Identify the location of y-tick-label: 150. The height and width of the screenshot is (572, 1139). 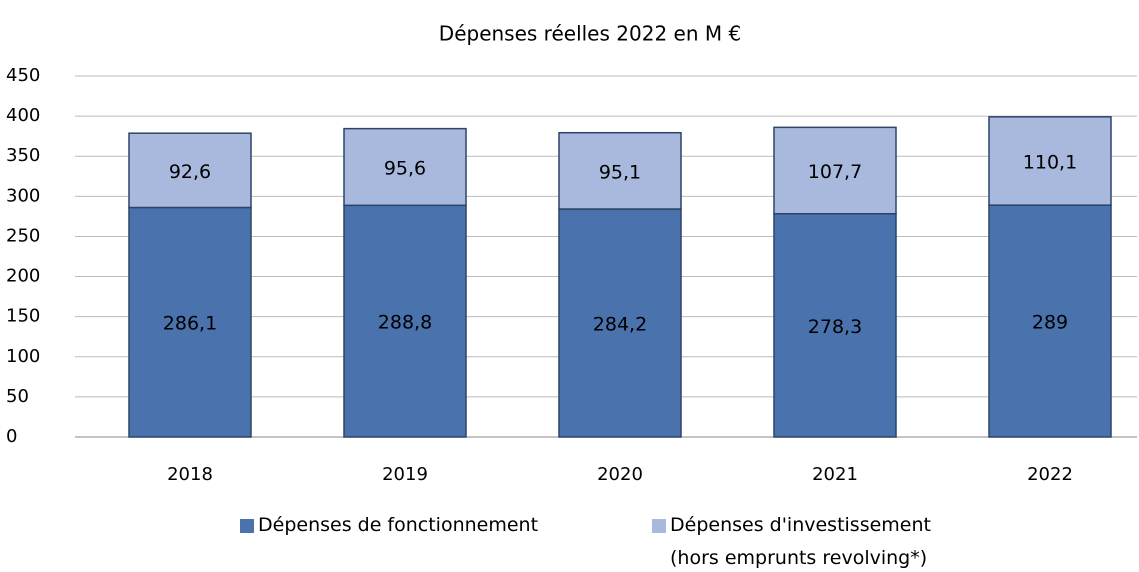
(23, 316).